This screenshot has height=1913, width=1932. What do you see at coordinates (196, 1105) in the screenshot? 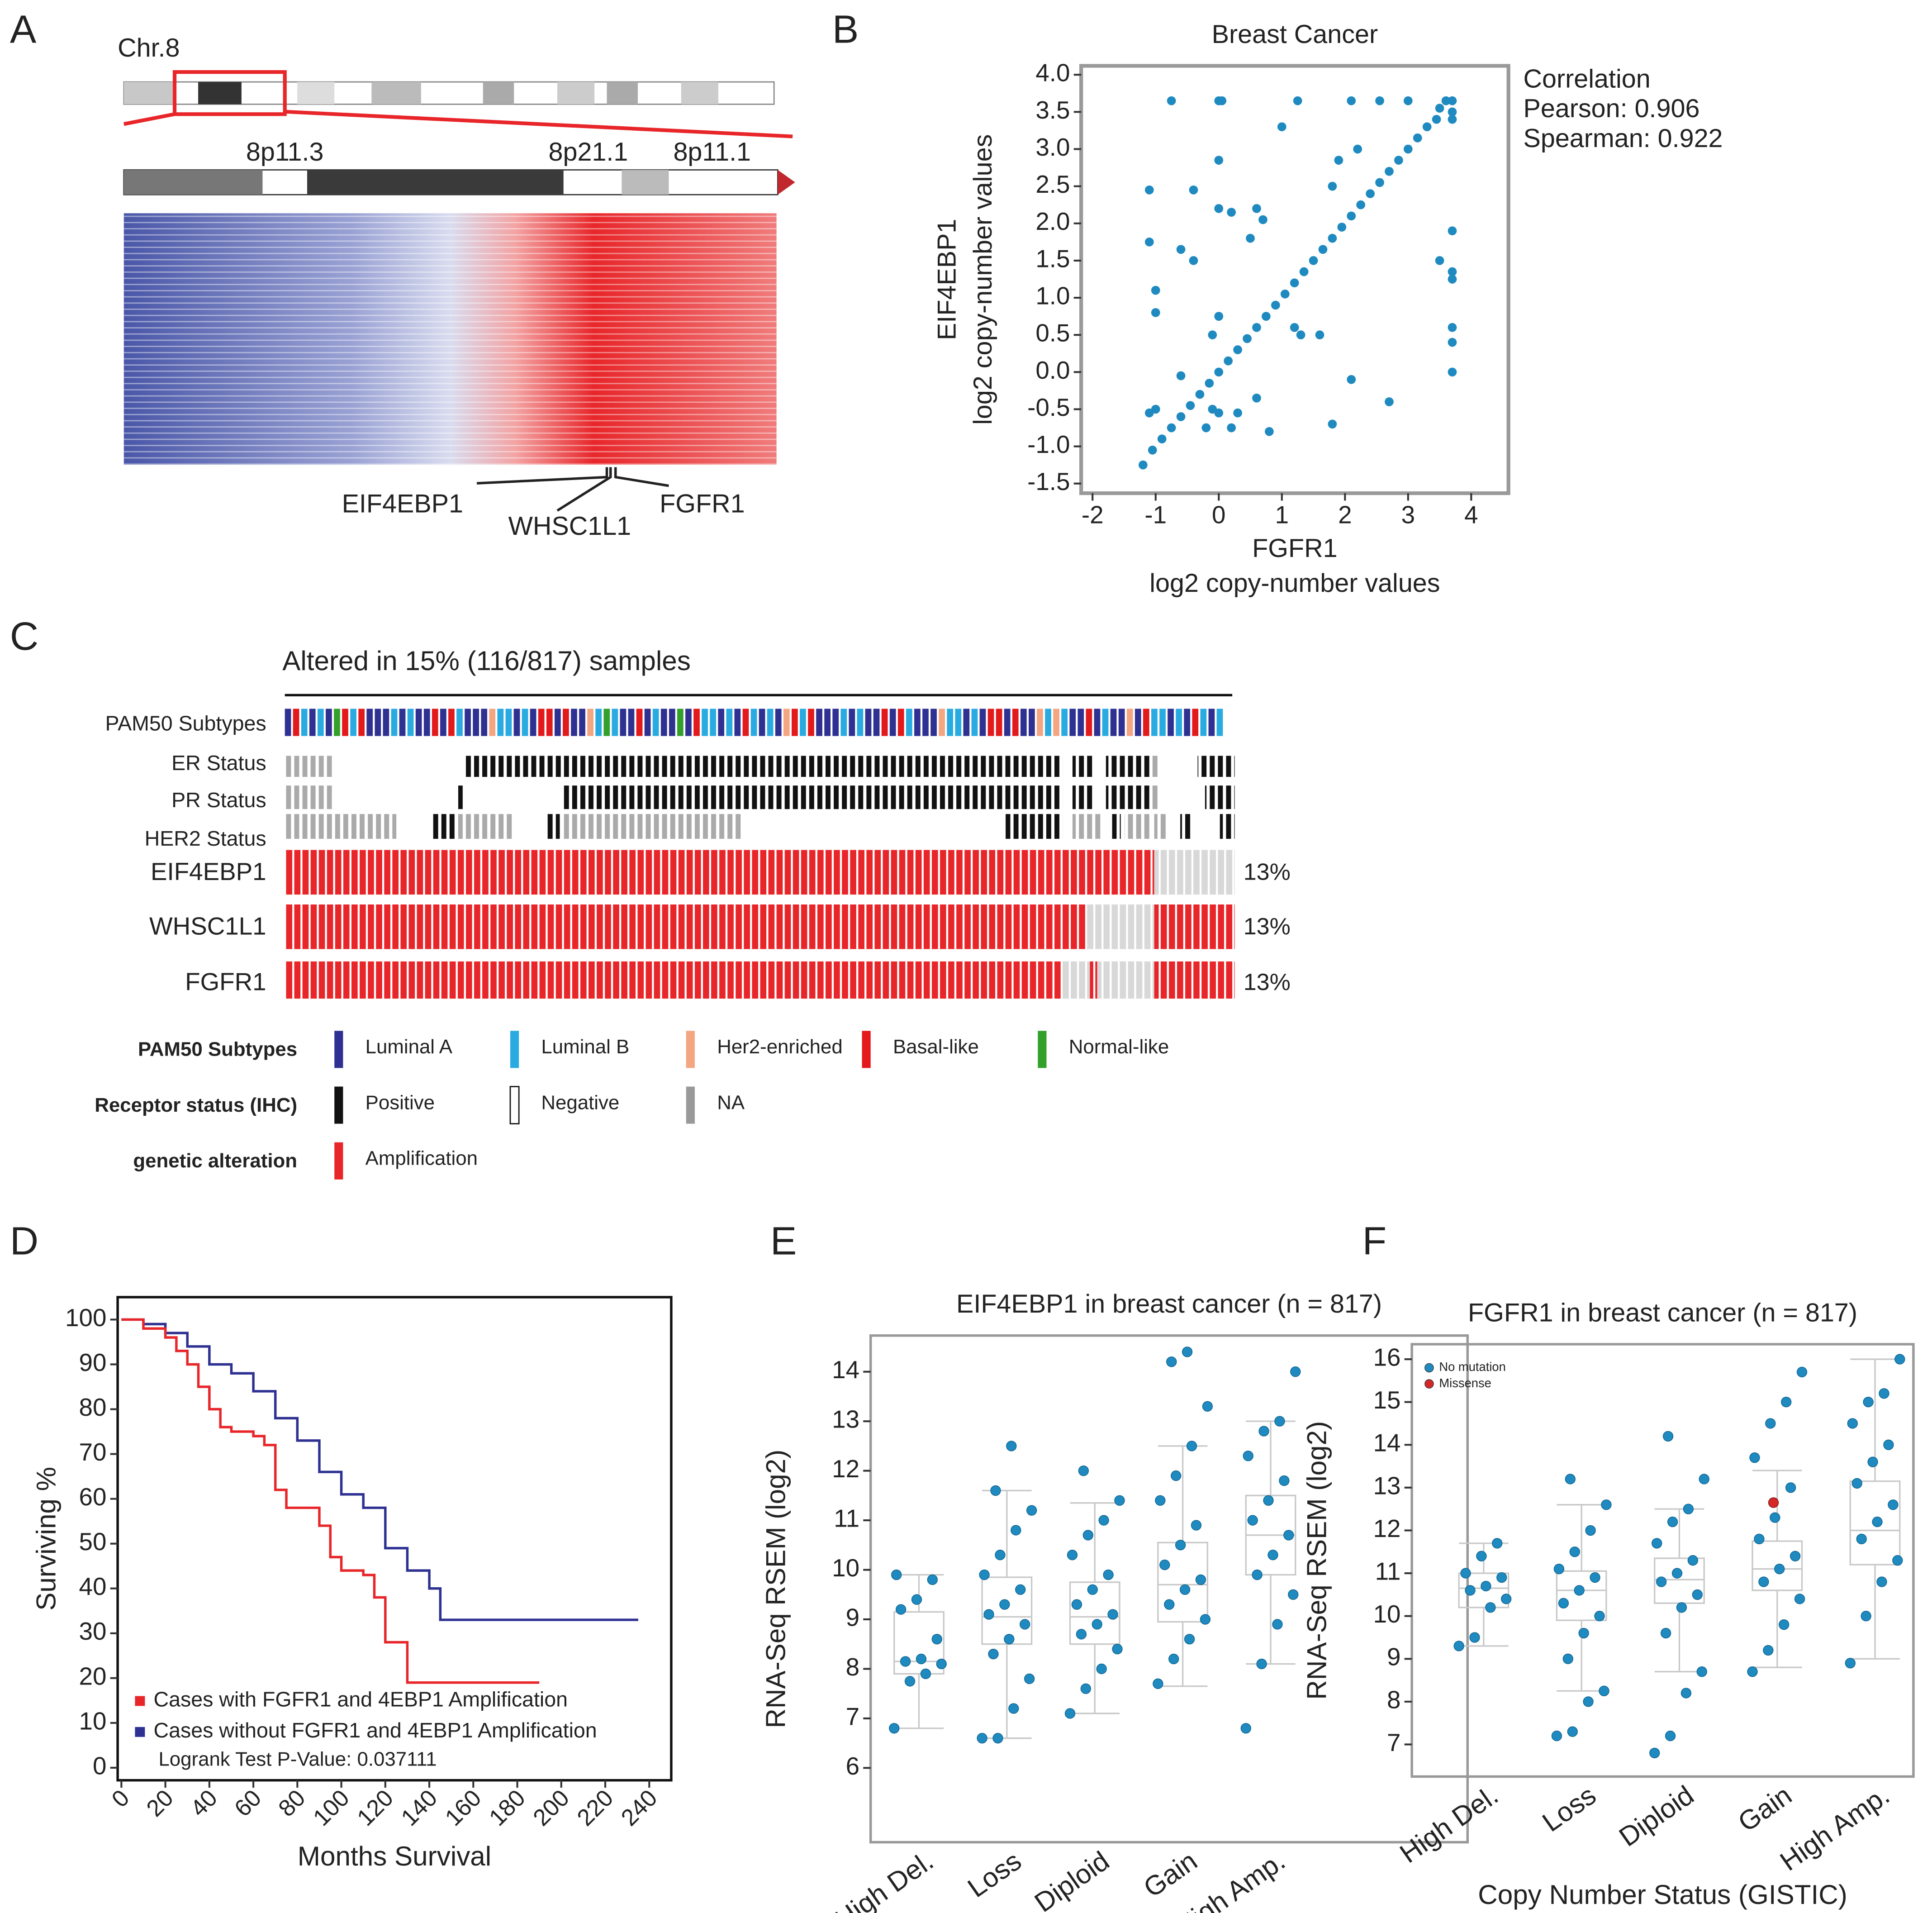
I see `legend-heading: Receptor status (IHC)` at bounding box center [196, 1105].